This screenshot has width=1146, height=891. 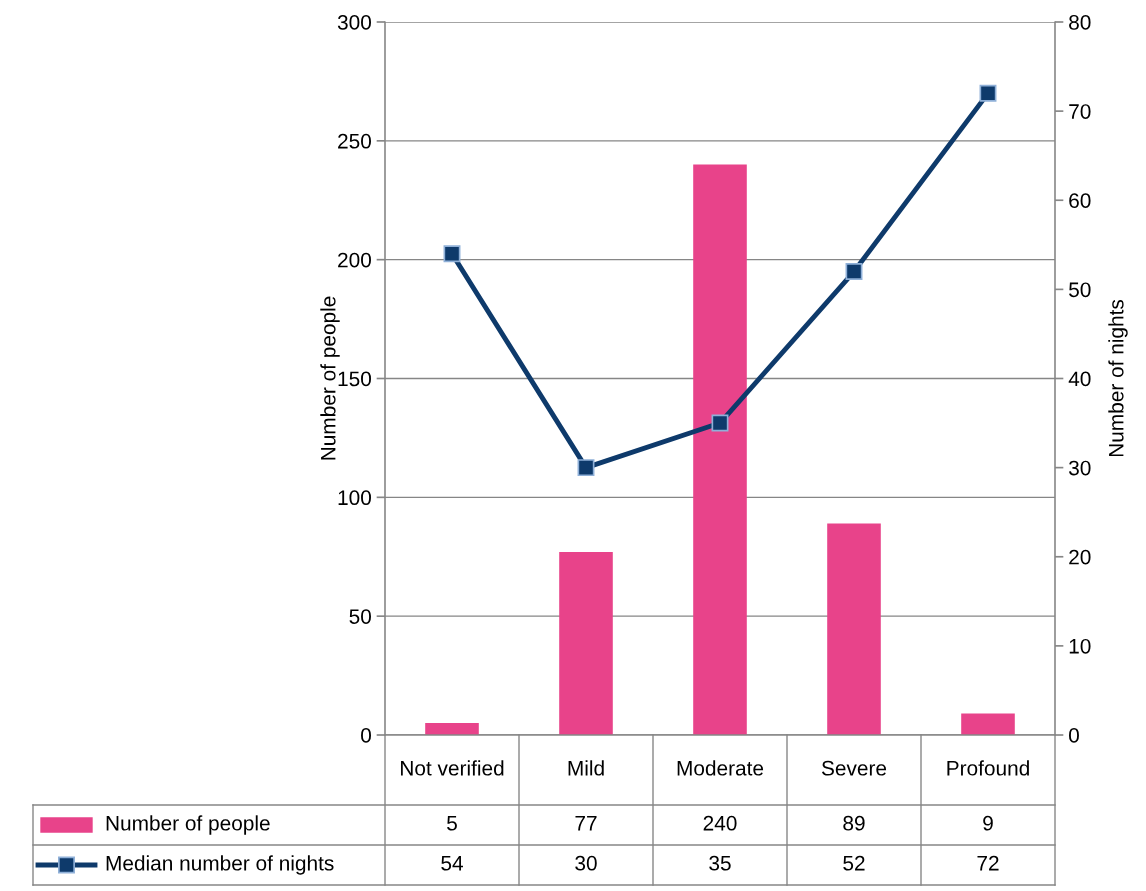 What do you see at coordinates (354, 22) in the screenshot?
I see `y-tick-label: 300` at bounding box center [354, 22].